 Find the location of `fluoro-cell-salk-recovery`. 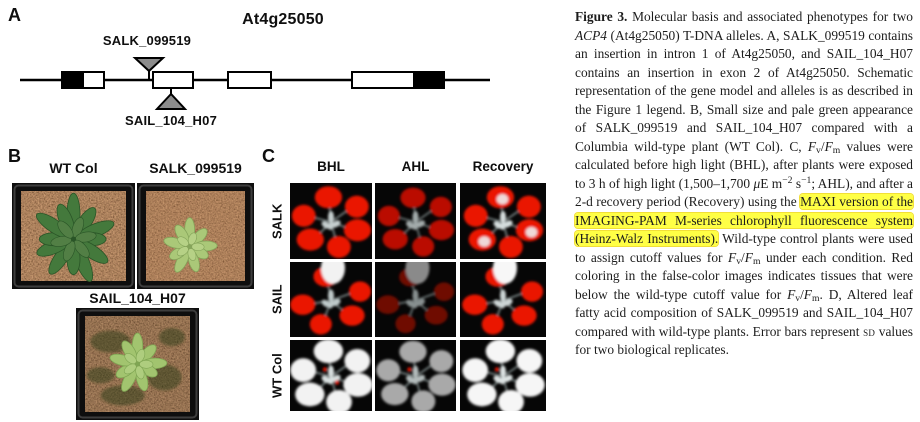

fluoro-cell-salk-recovery is located at coordinates (503, 221).